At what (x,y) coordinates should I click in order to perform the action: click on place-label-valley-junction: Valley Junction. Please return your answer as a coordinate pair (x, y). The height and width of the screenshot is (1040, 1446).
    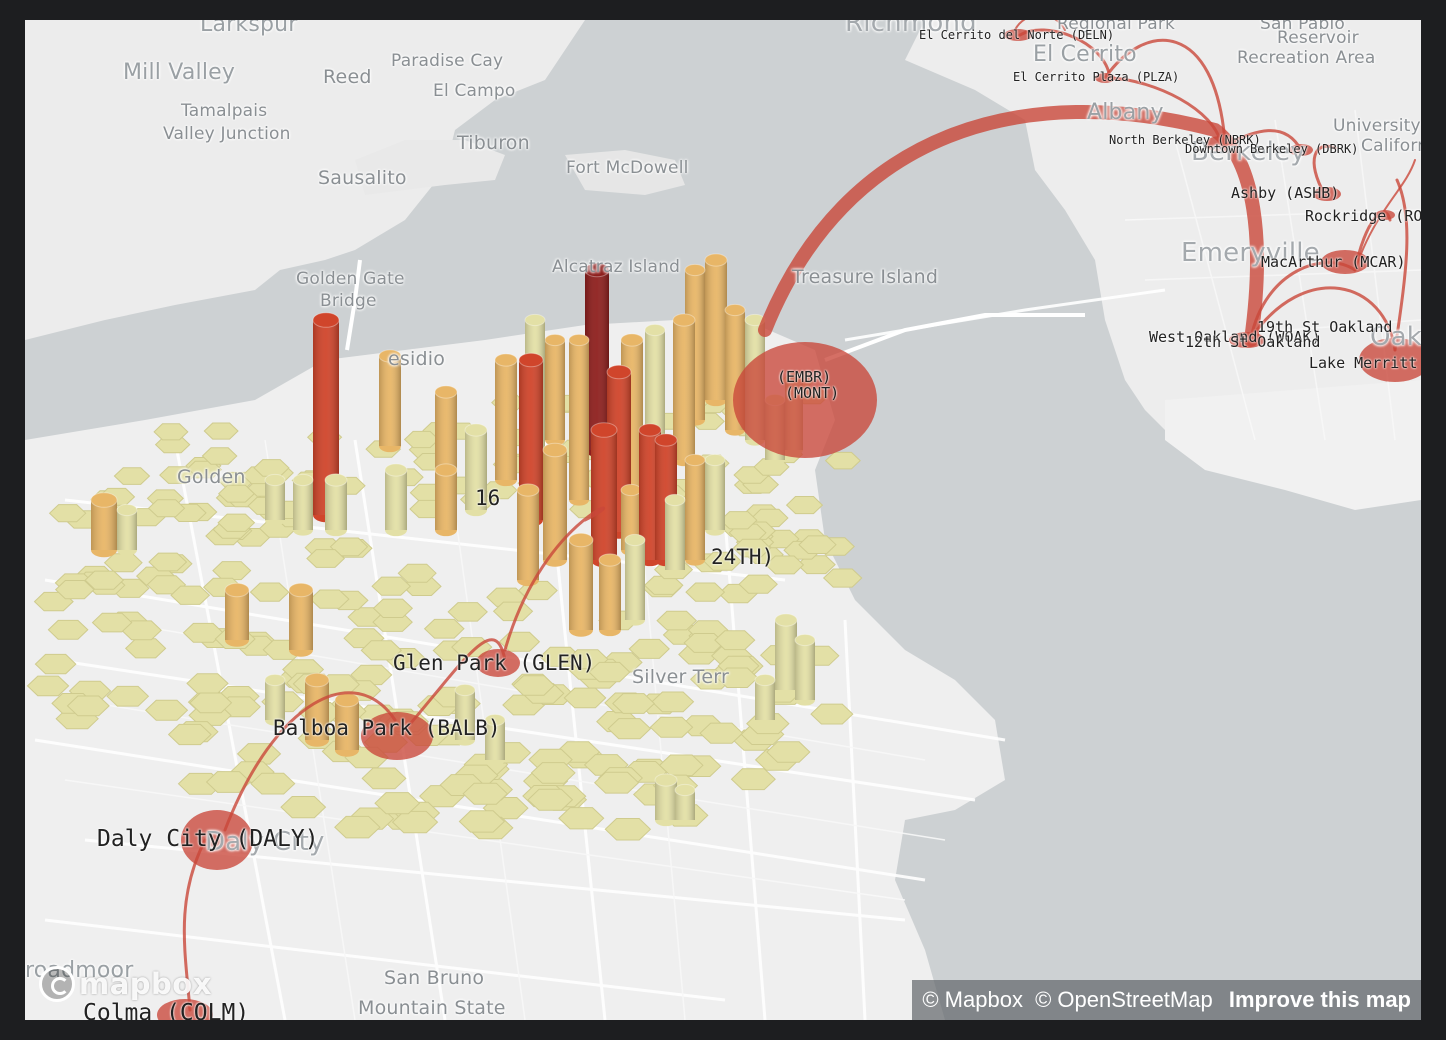
    Looking at the image, I should click on (227, 134).